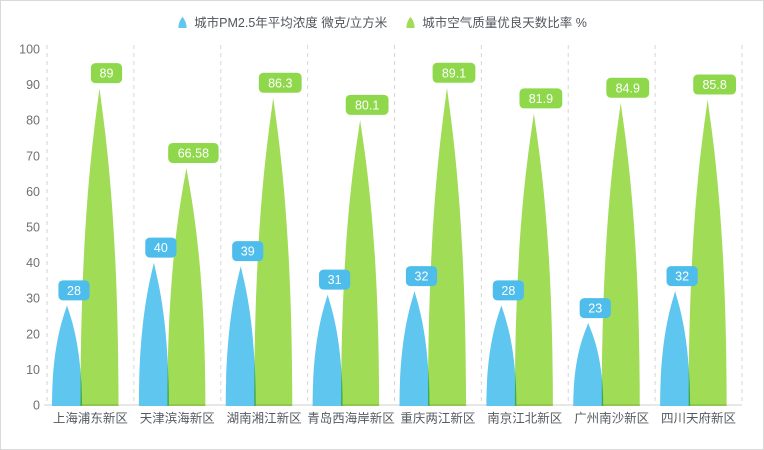 The height and width of the screenshot is (450, 764). I want to click on x-axis-category-label: 南京江北新区, so click(524, 418).